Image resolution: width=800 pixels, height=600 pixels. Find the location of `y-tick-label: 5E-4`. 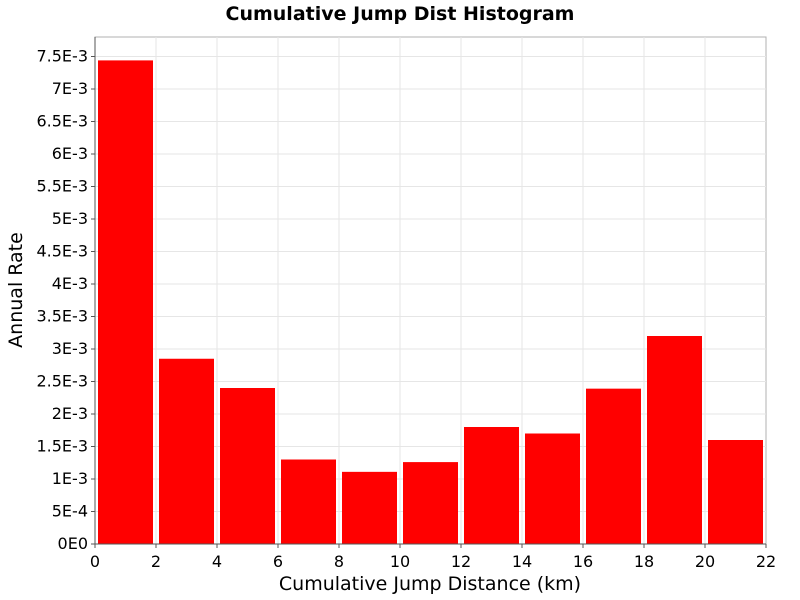

y-tick-label: 5E-4 is located at coordinates (70, 511).